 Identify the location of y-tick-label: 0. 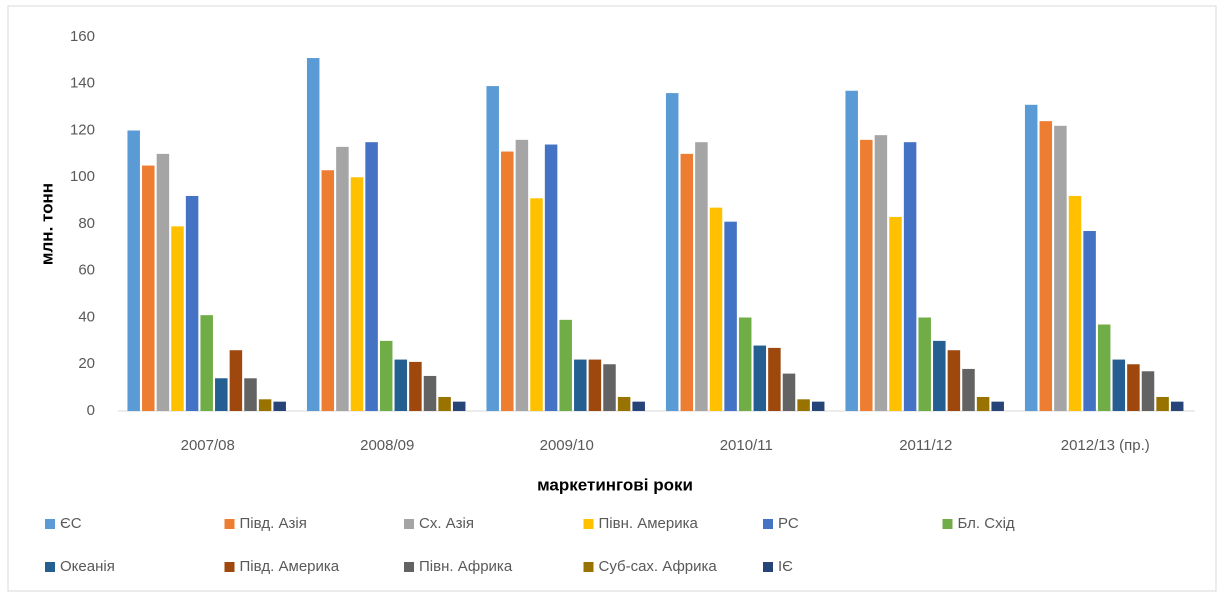
(91, 410).